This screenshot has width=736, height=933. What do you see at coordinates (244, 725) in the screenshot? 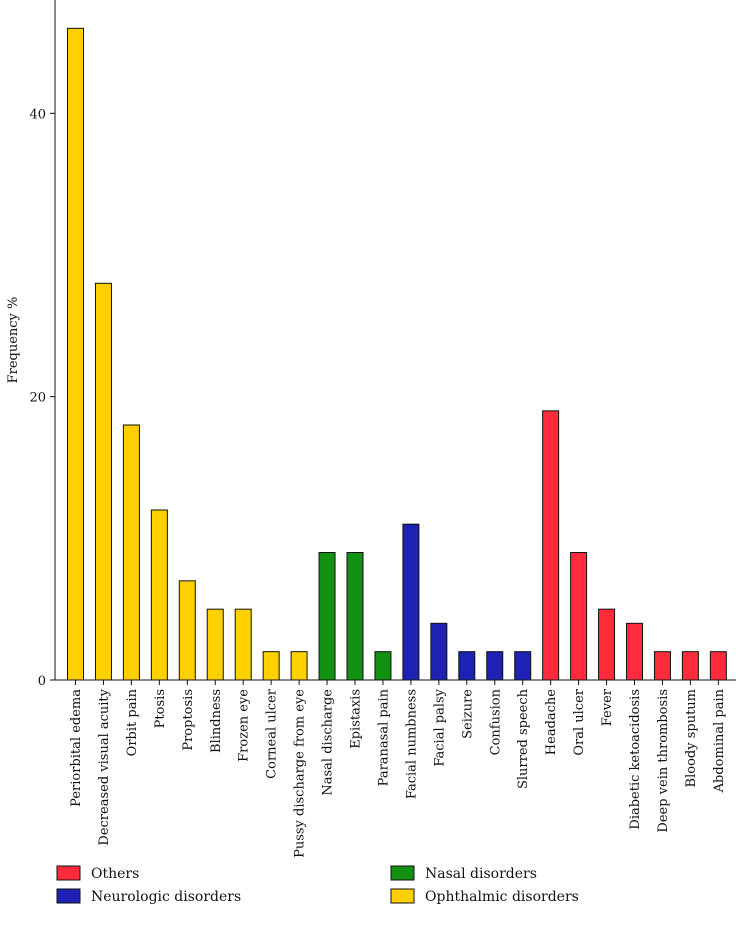
I see `category-label: Frozen eye` at bounding box center [244, 725].